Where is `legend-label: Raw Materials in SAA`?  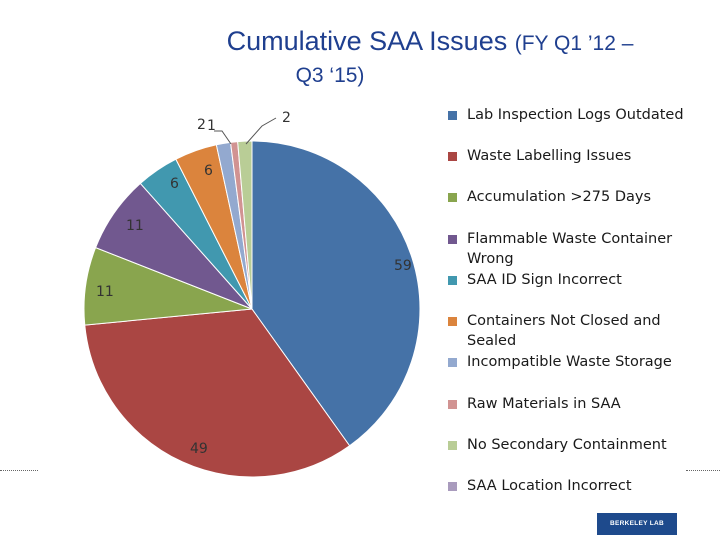
legend-label: Raw Materials in SAA is located at coordinates (544, 404).